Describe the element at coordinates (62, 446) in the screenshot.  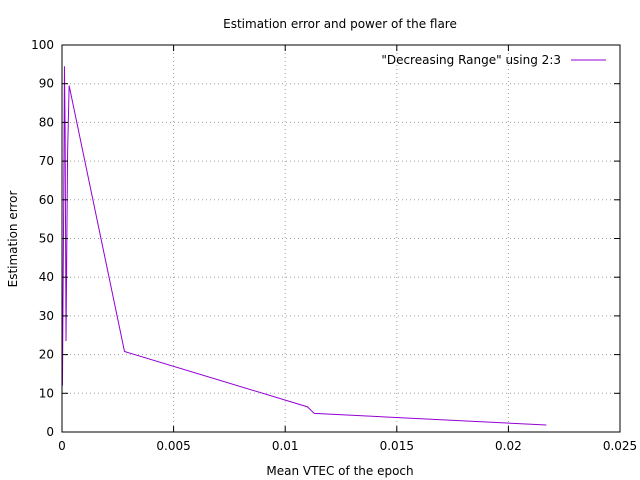
I see `x-tick-label: 0` at that location.